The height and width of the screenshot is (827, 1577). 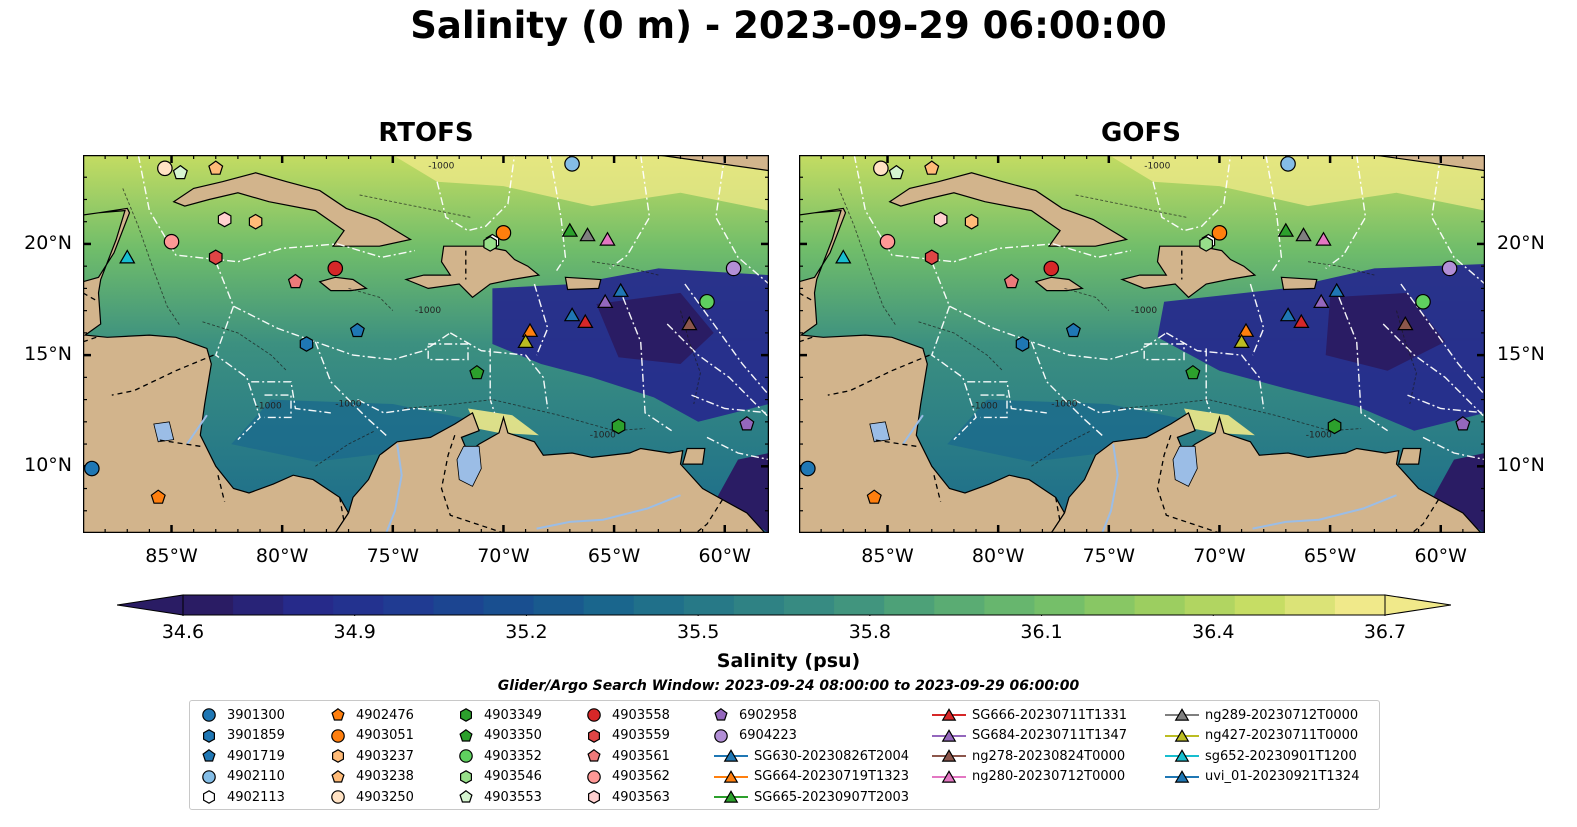 What do you see at coordinates (1282, 736) in the screenshot?
I see `legend-label: ng427-20230711T0000` at bounding box center [1282, 736].